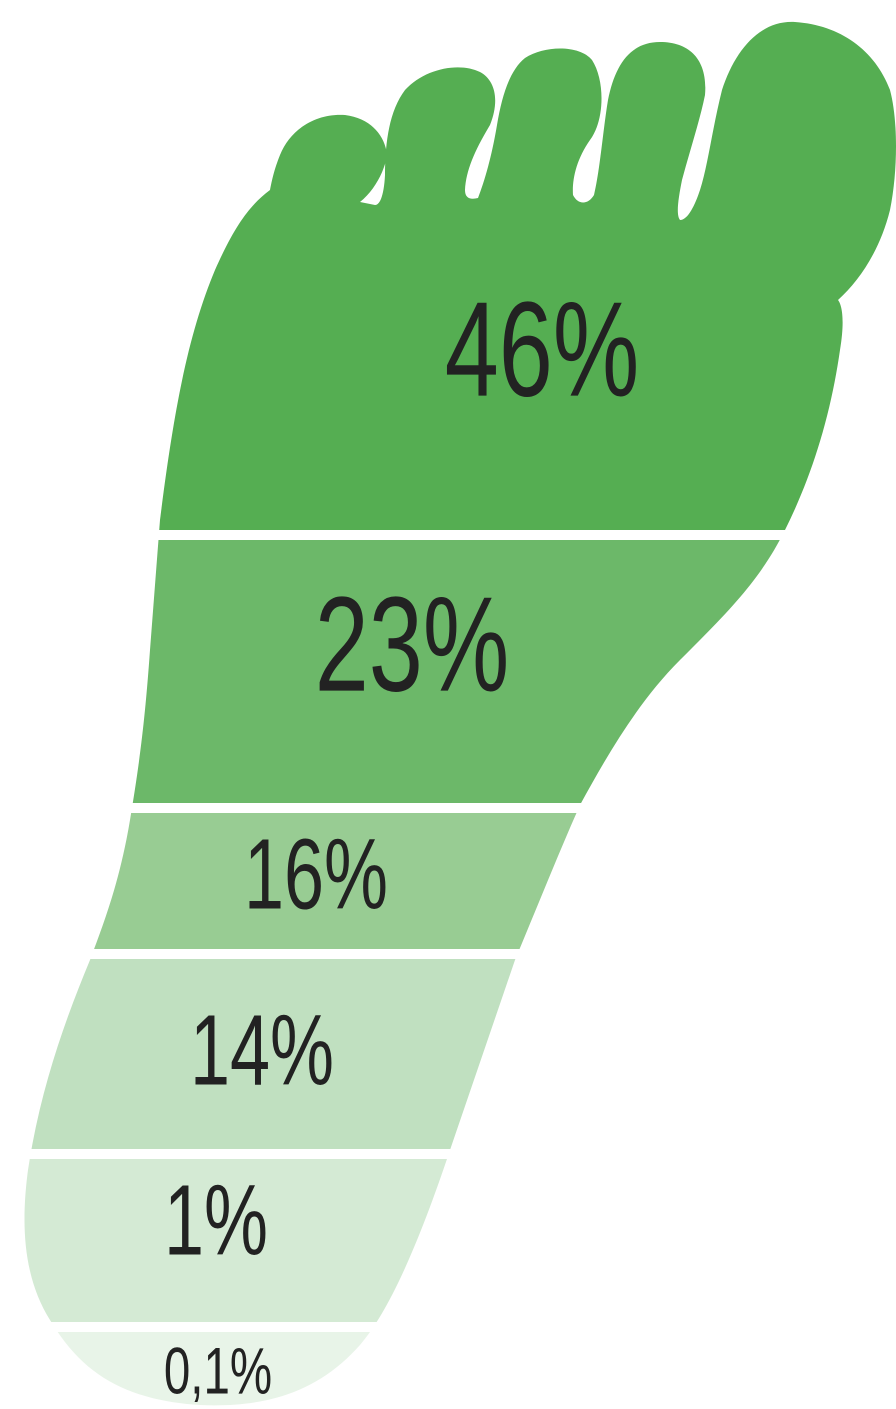 The image size is (896, 1409). Describe the element at coordinates (412, 644) in the screenshot. I see `value-label: 23%` at that location.